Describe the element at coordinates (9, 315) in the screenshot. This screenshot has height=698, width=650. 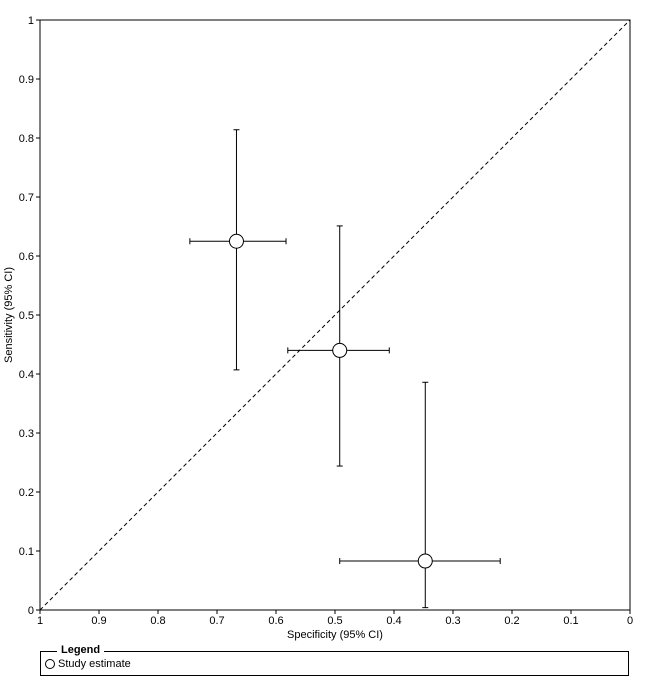
I see `y-axis-label: Sensitivity (95% CI)` at that location.